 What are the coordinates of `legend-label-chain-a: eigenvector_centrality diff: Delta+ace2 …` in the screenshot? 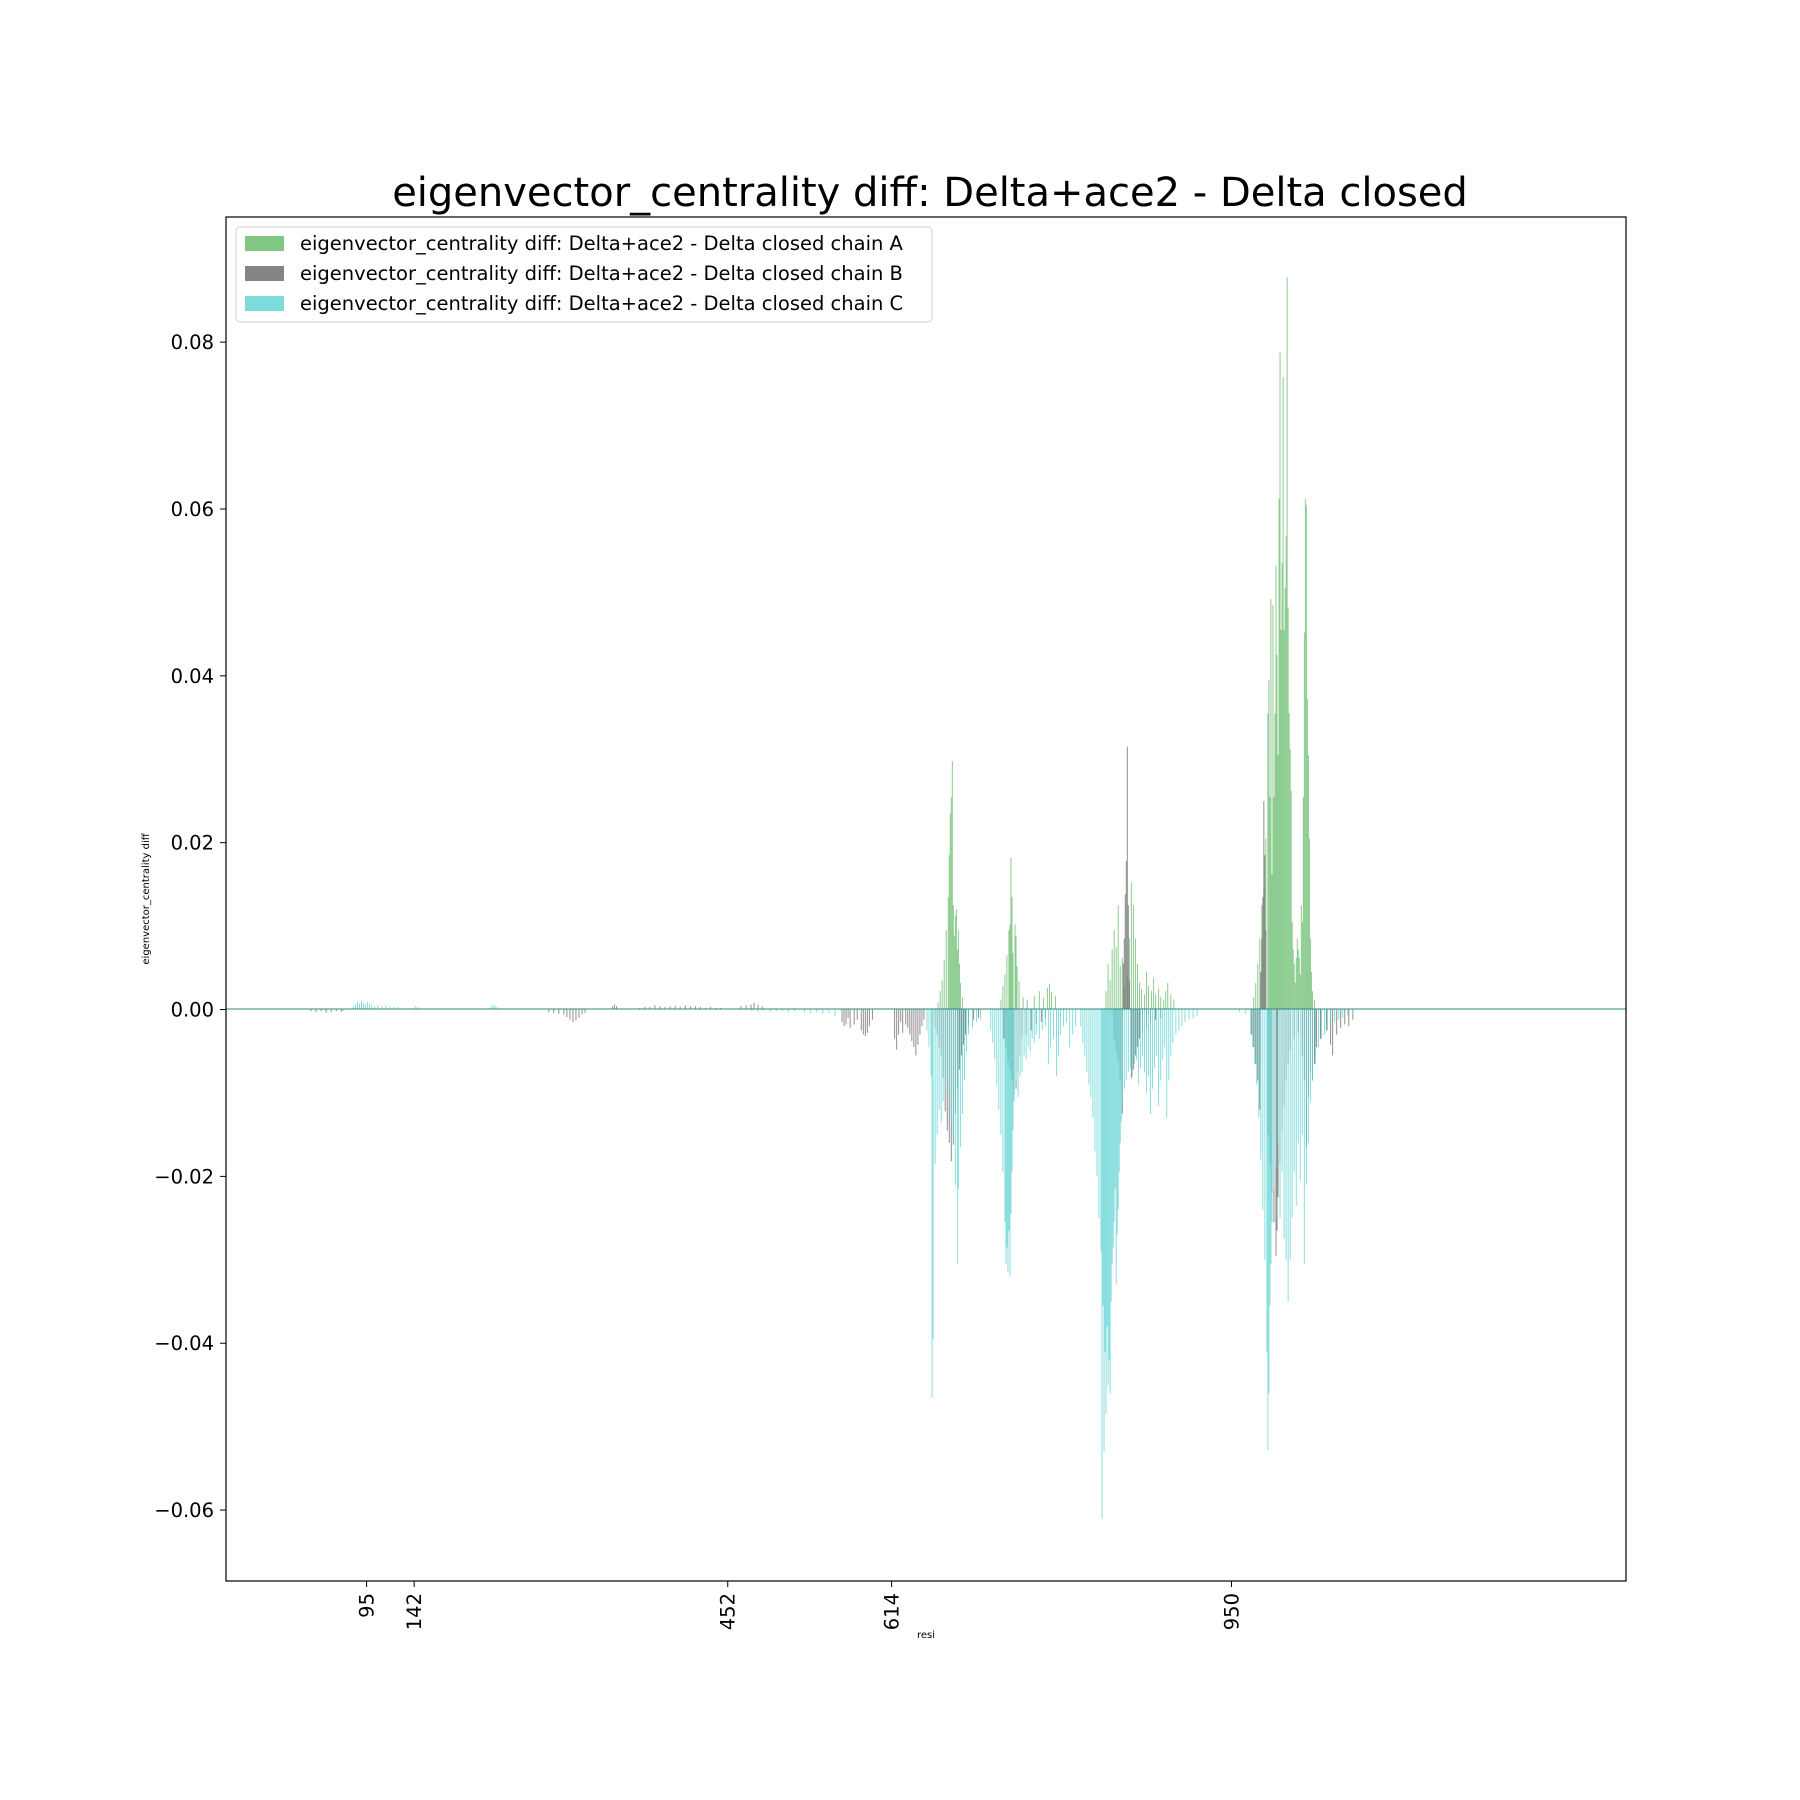 It's located at (602, 243).